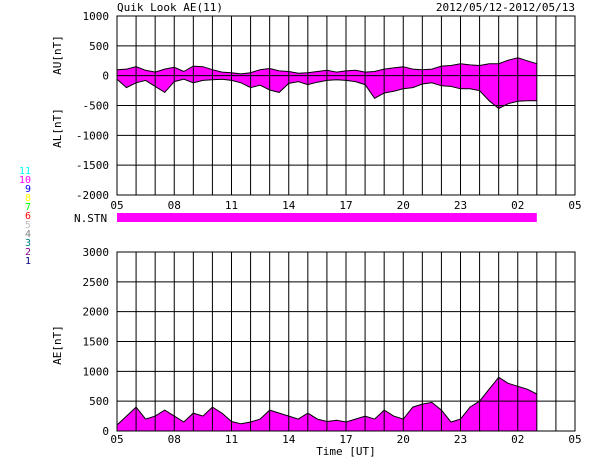 The height and width of the screenshot is (460, 590). What do you see at coordinates (28, 189) in the screenshot?
I see `station-legend-item: 9` at bounding box center [28, 189].